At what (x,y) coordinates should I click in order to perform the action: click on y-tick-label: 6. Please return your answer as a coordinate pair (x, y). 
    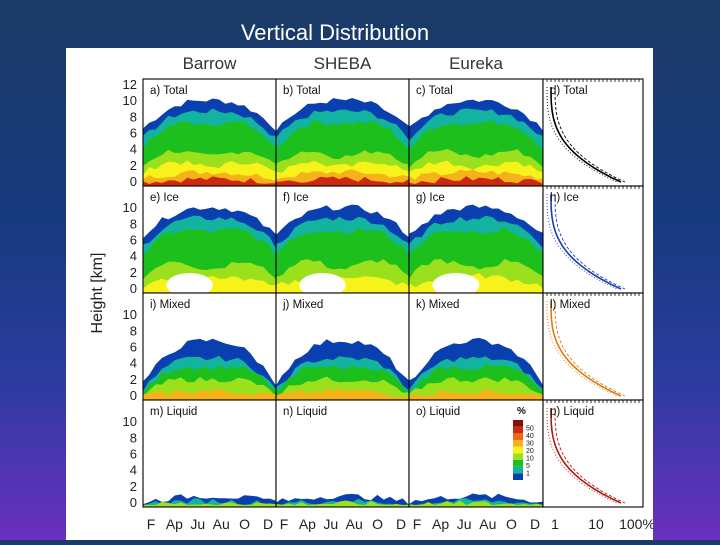
    Looking at the image, I should click on (133, 454).